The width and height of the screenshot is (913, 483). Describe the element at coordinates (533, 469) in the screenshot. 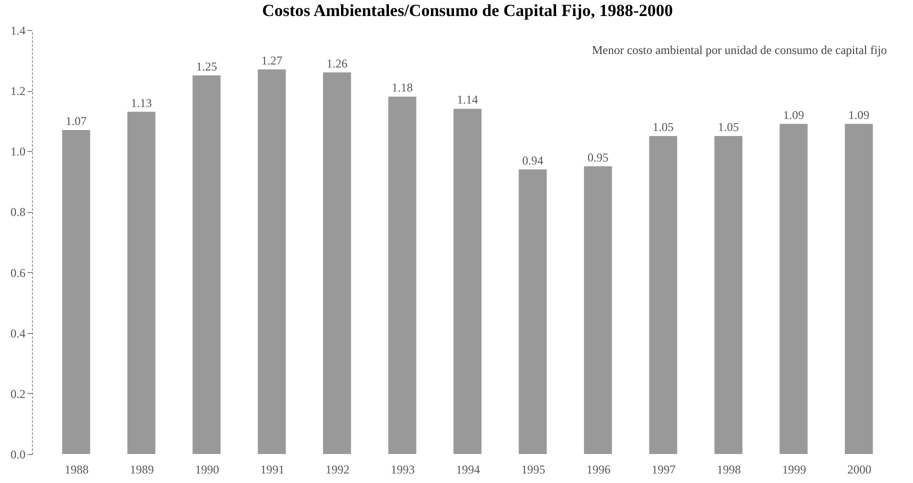

I see `x-tick-label: 1995` at that location.